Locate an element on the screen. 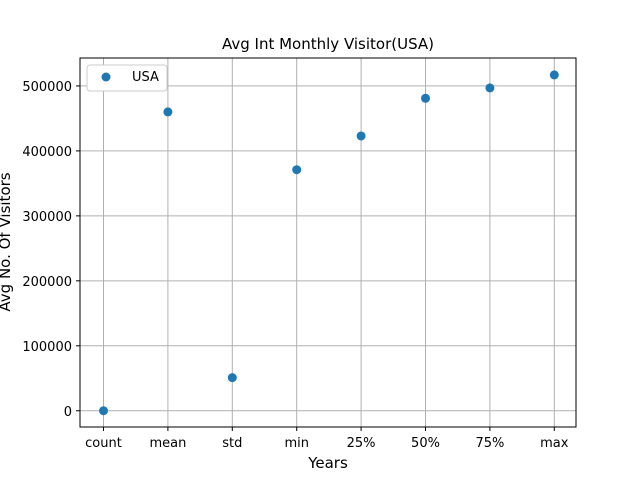  x-axis-title: Years is located at coordinates (327, 463).